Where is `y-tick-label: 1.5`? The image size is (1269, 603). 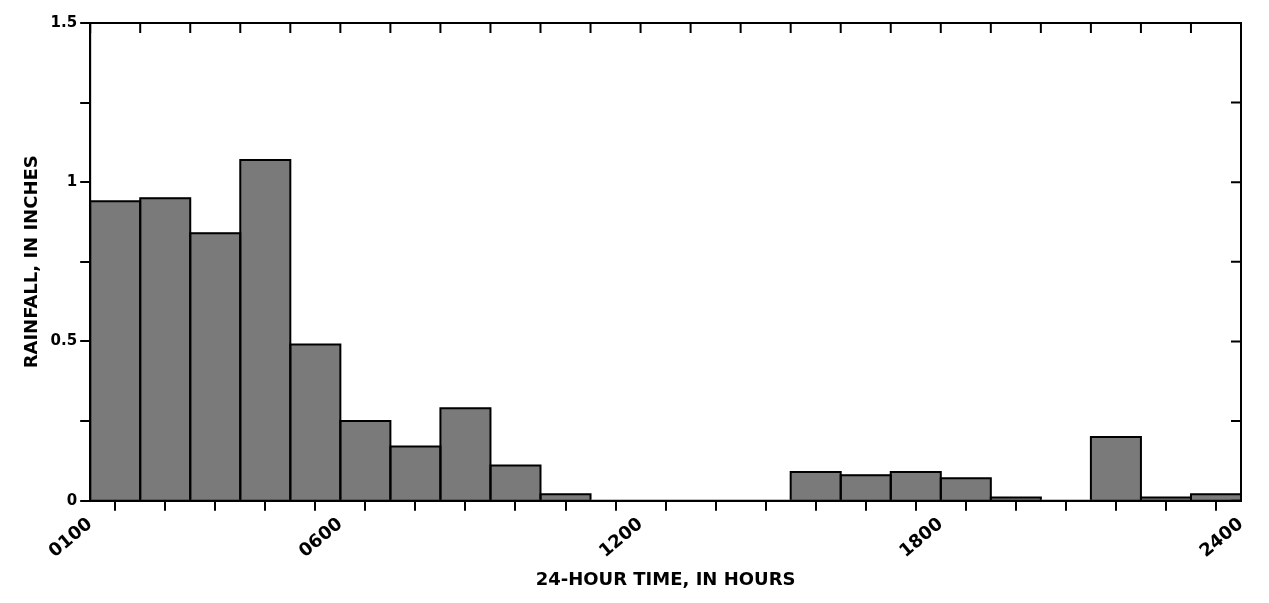 y-tick-label: 1.5 is located at coordinates (64, 21).